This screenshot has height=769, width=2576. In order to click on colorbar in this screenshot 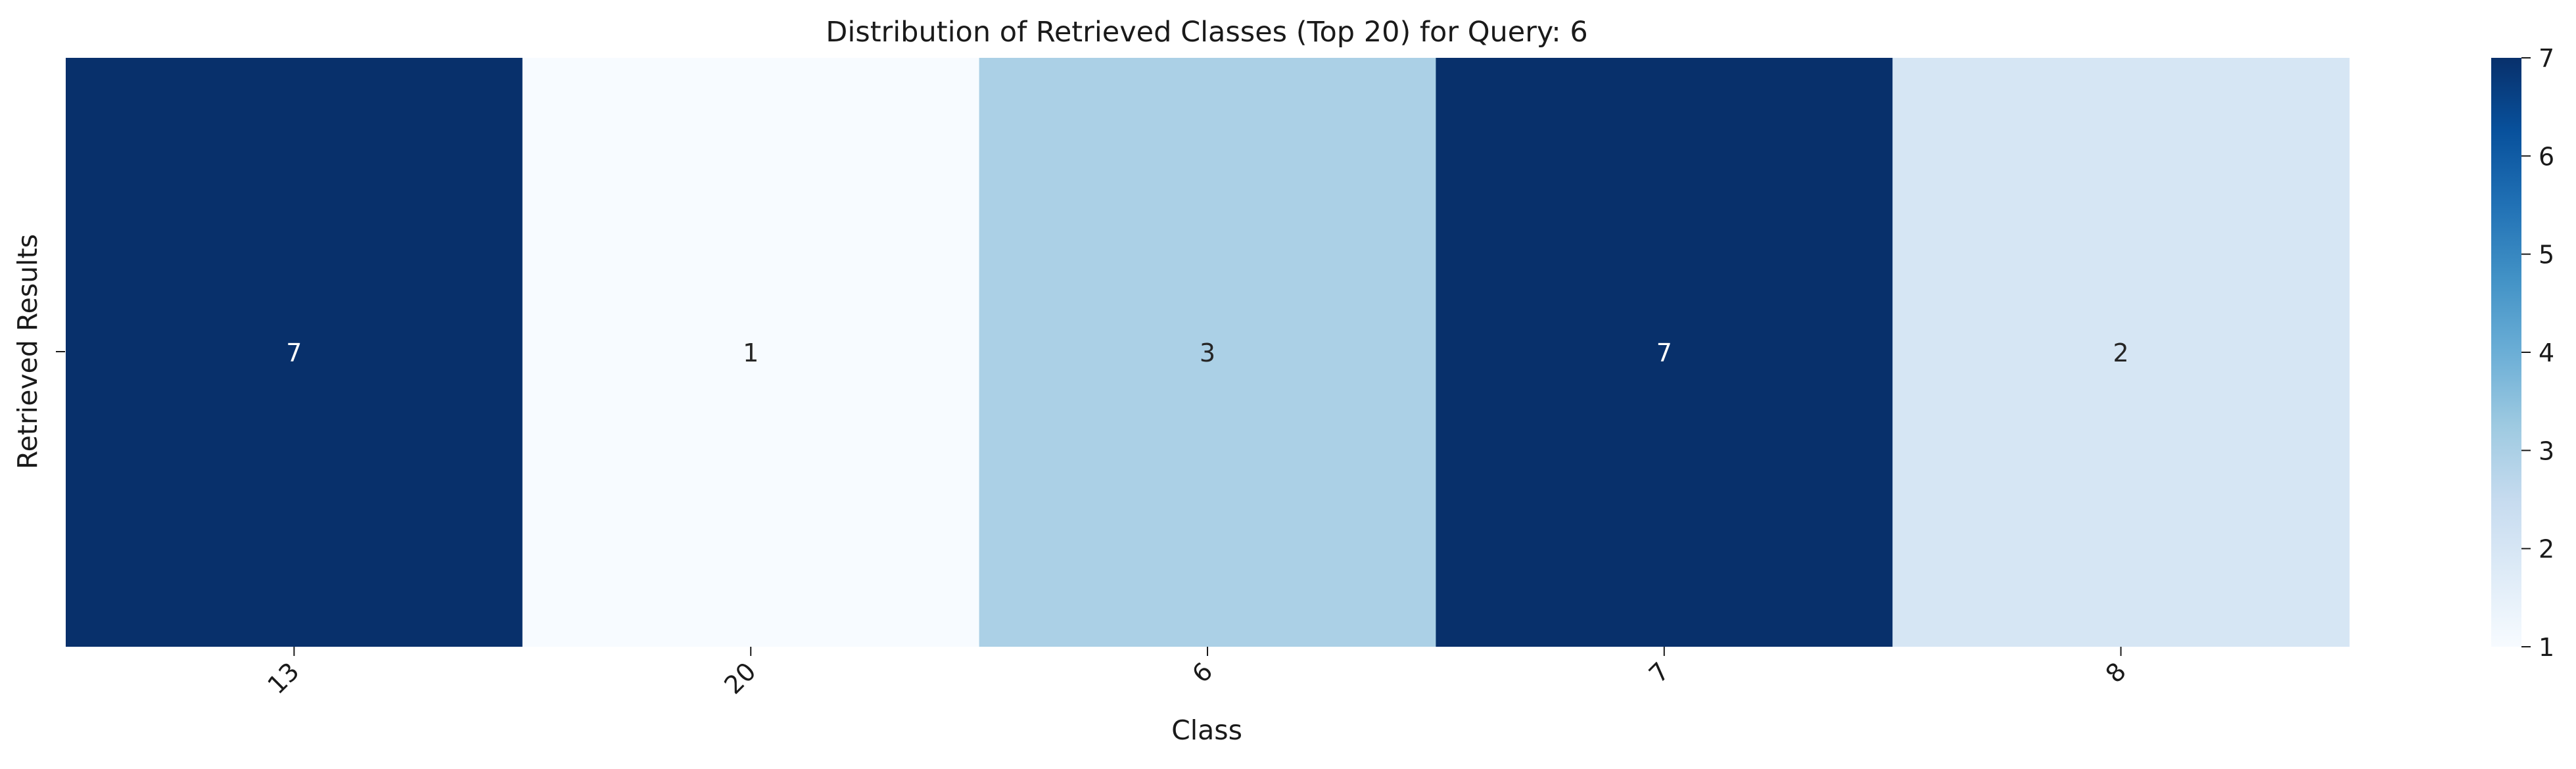, I will do `click(2506, 352)`.